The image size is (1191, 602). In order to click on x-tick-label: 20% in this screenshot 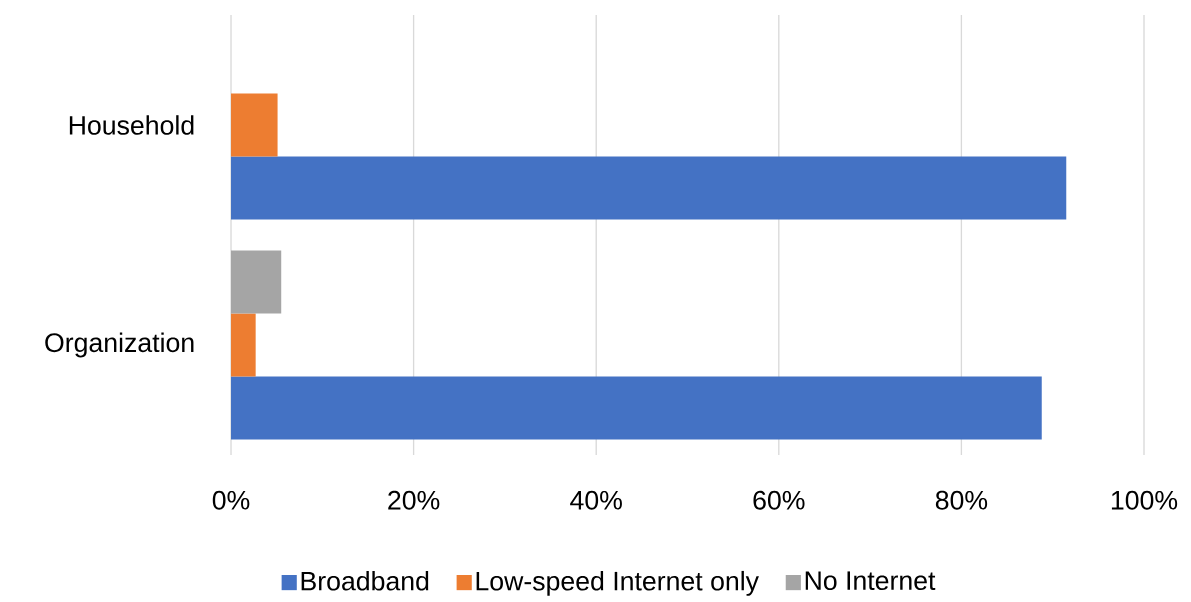, I will do `click(414, 500)`.